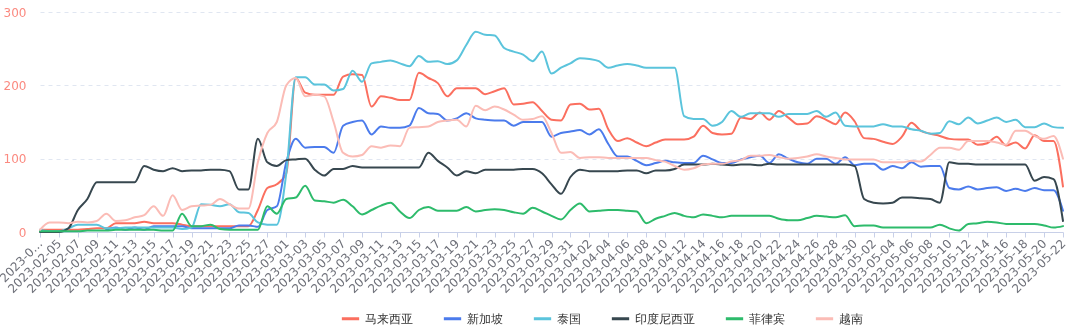 The height and width of the screenshot is (329, 1080). What do you see at coordinates (15, 12) in the screenshot?
I see `y-tick-label: 300` at bounding box center [15, 12].